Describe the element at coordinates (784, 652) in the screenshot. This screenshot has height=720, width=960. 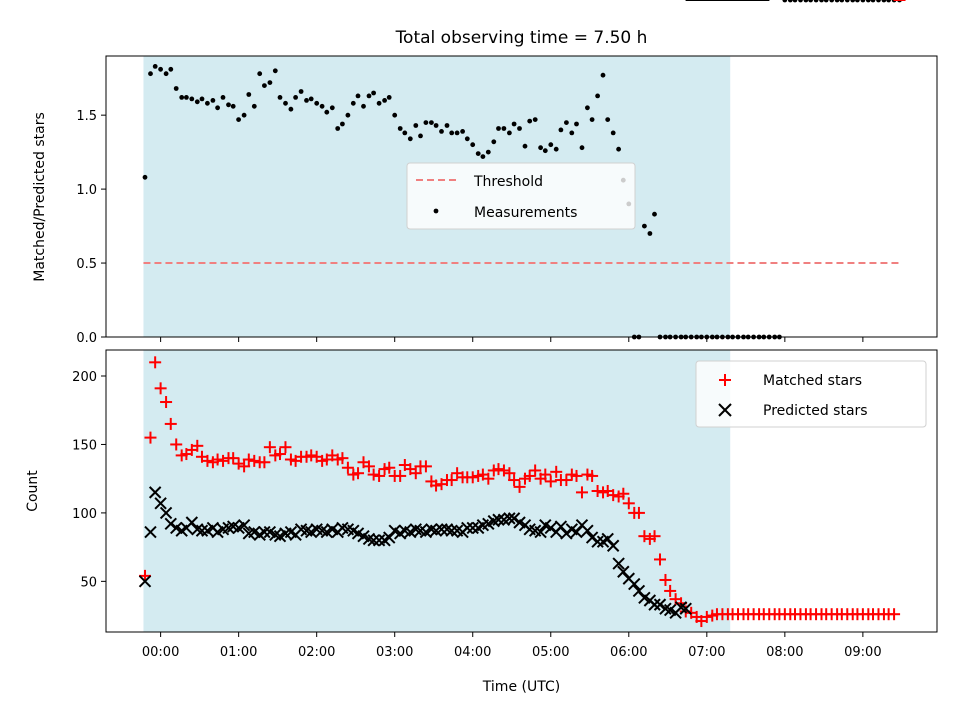
I see `count-x-tick-label: 08:00` at that location.